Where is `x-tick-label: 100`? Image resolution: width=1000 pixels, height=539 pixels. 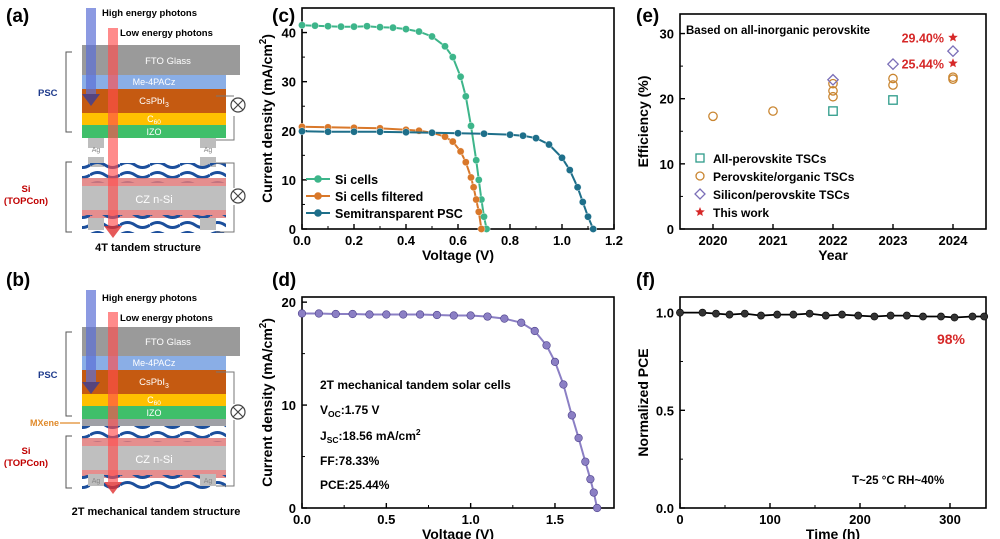 x-tick-label: 100 is located at coordinates (770, 519).